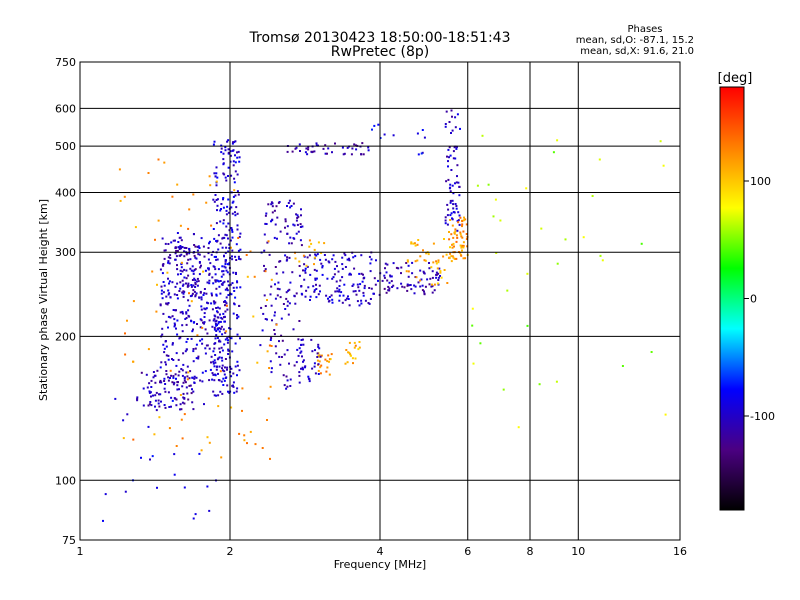 This screenshot has height=600, width=800. Describe the element at coordinates (380, 52) in the screenshot. I see `chart-subtitle: RwPretec (8p)` at that location.